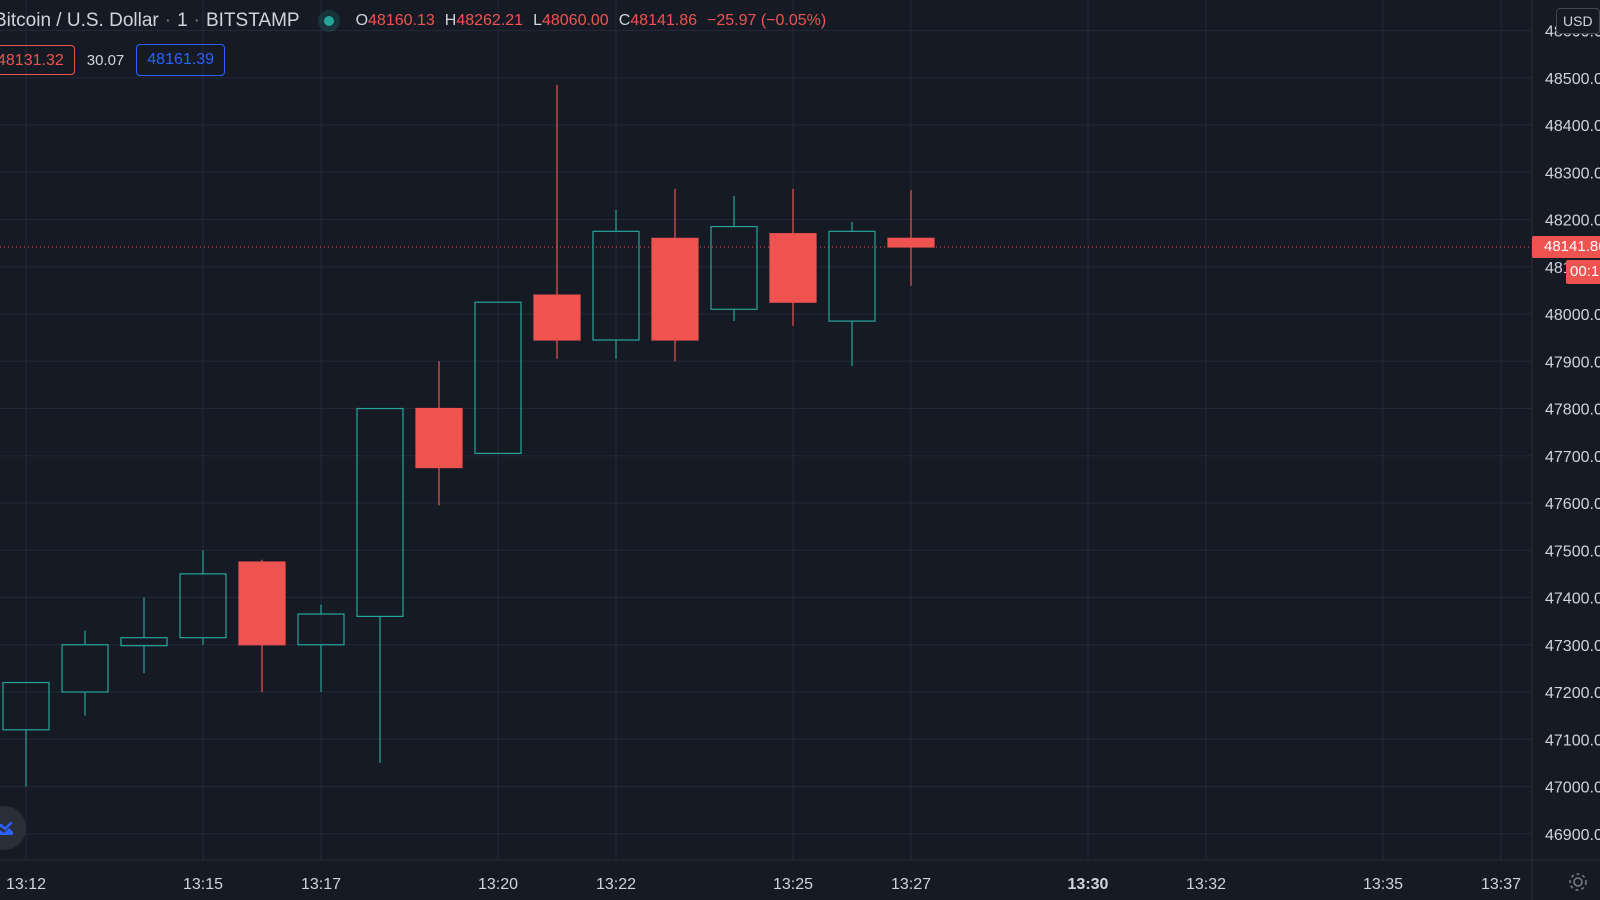  I want to click on current-price-label: 48141.86, so click(1566, 247).